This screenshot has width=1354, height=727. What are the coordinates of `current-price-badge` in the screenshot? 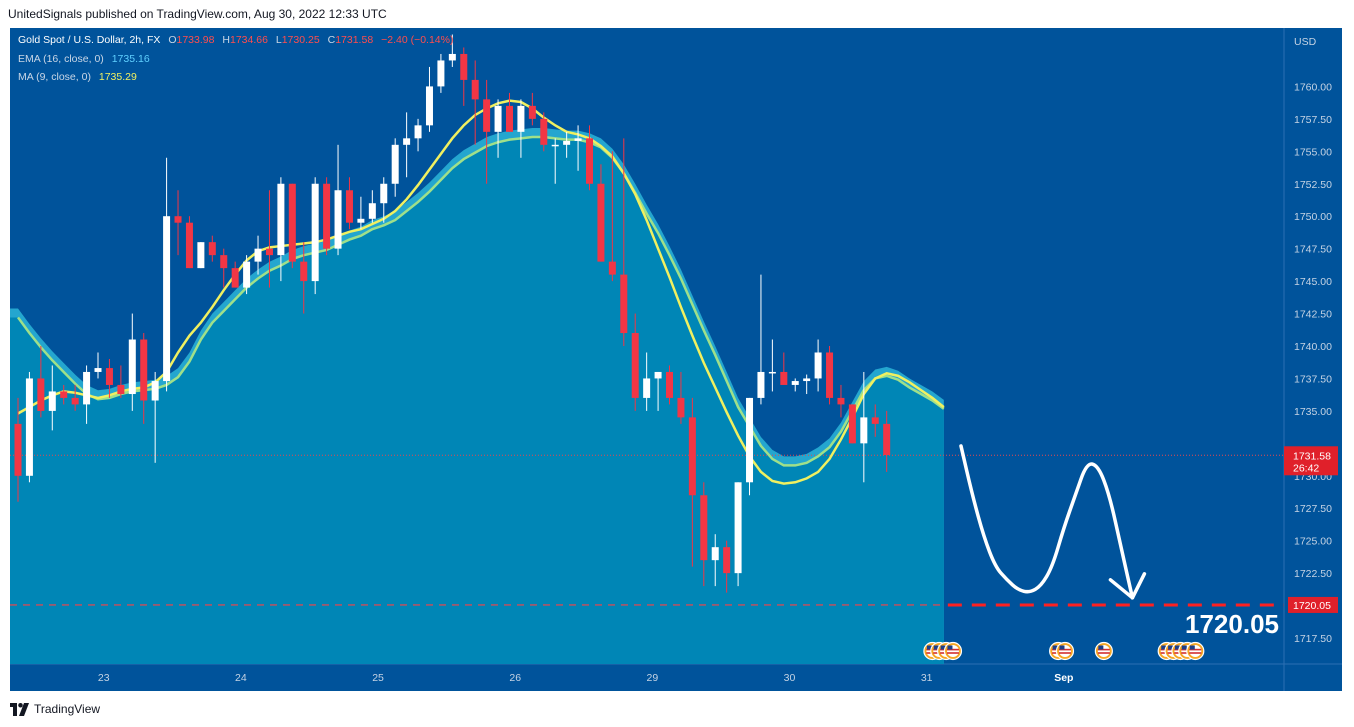 It's located at (1311, 461).